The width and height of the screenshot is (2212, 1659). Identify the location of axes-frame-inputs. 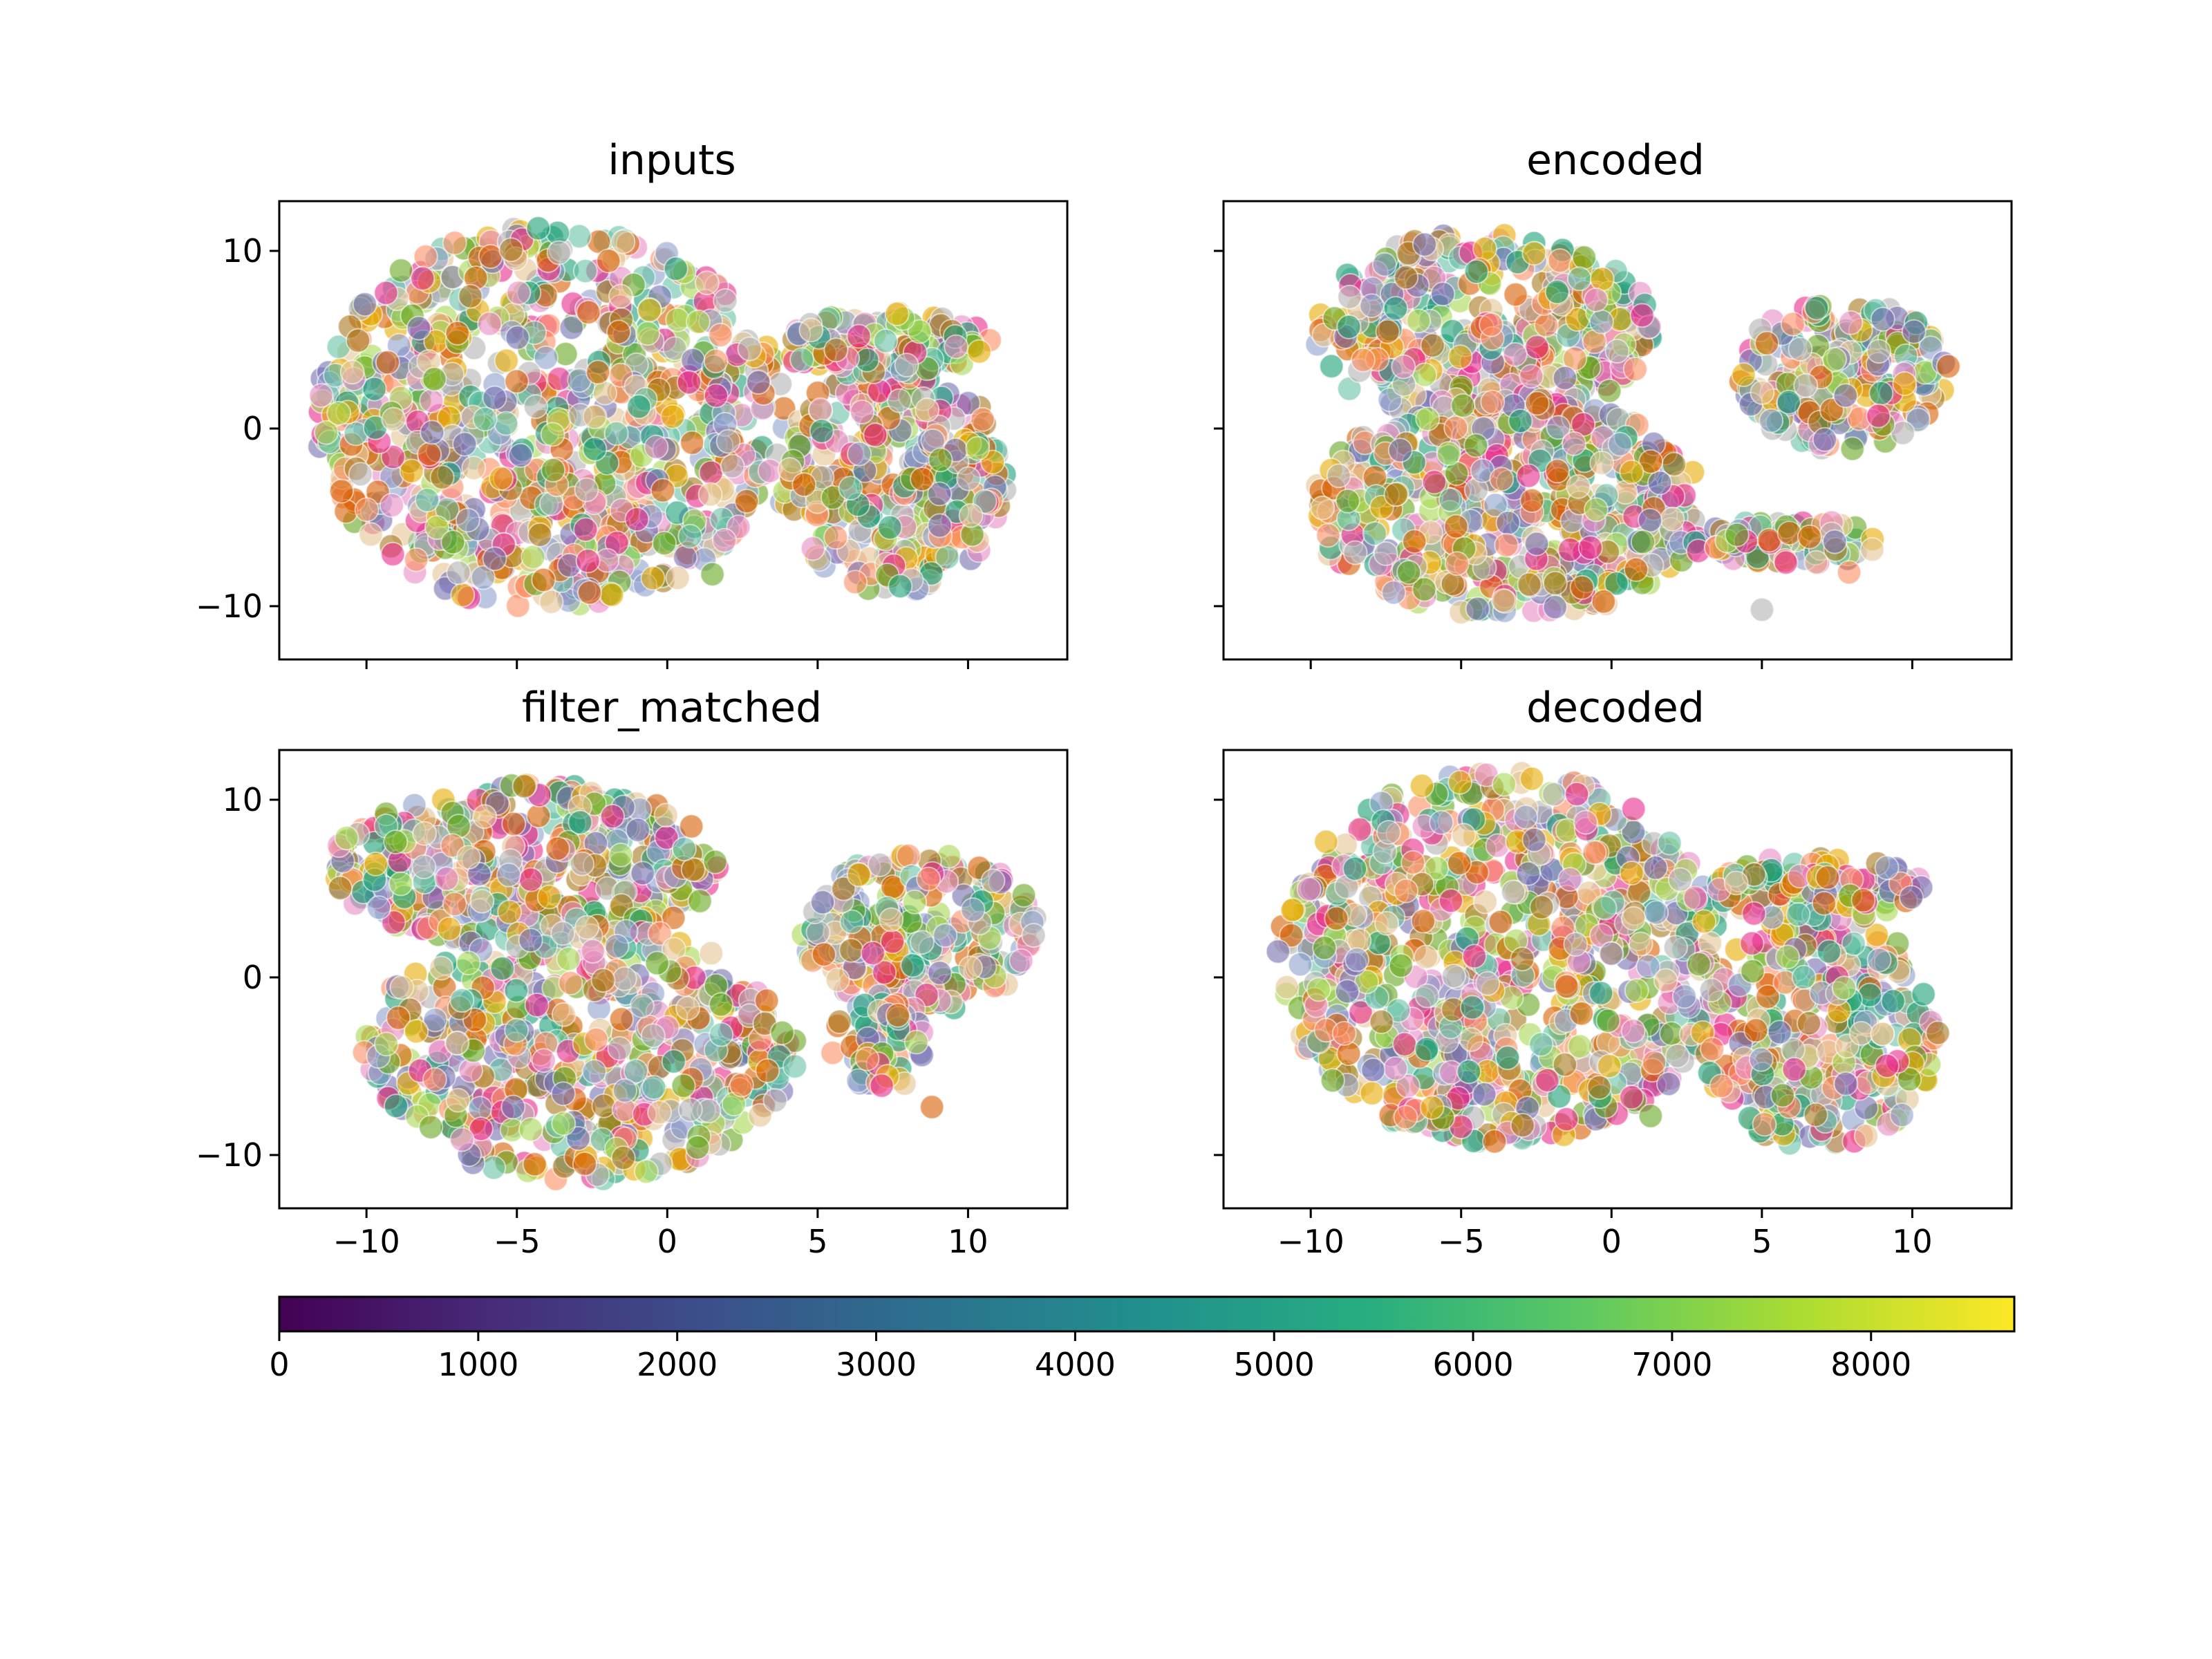
(673, 431).